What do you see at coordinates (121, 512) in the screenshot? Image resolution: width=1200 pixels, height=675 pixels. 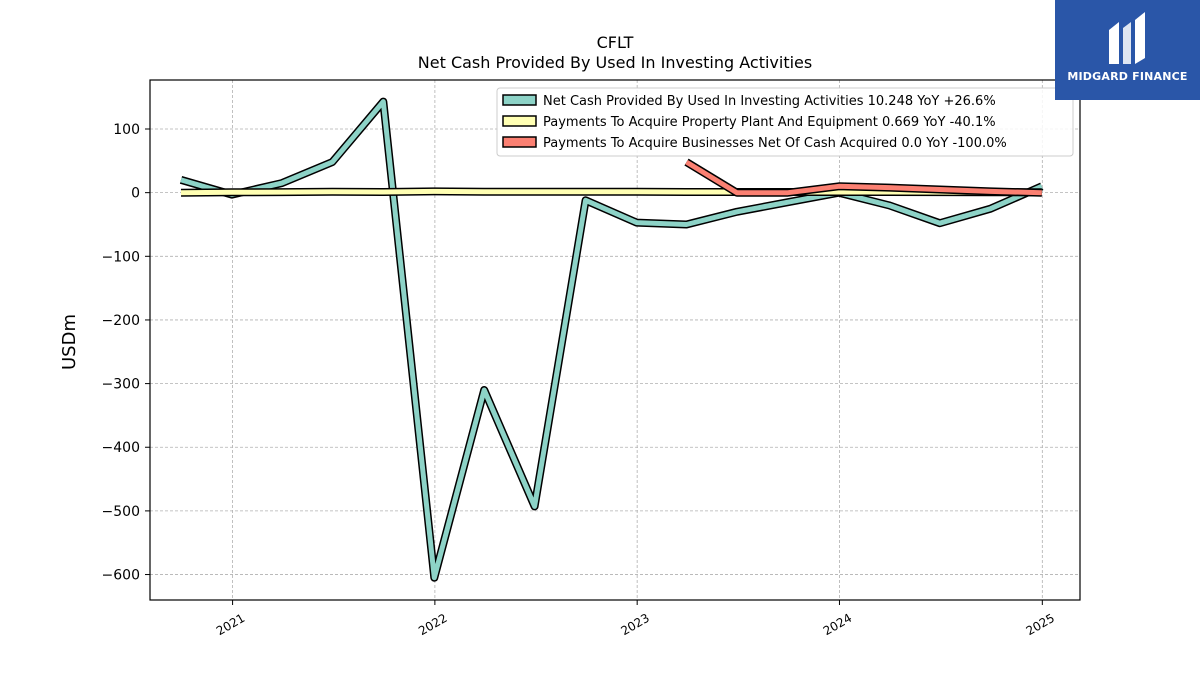 I see `y-tick-label: −500` at bounding box center [121, 512].